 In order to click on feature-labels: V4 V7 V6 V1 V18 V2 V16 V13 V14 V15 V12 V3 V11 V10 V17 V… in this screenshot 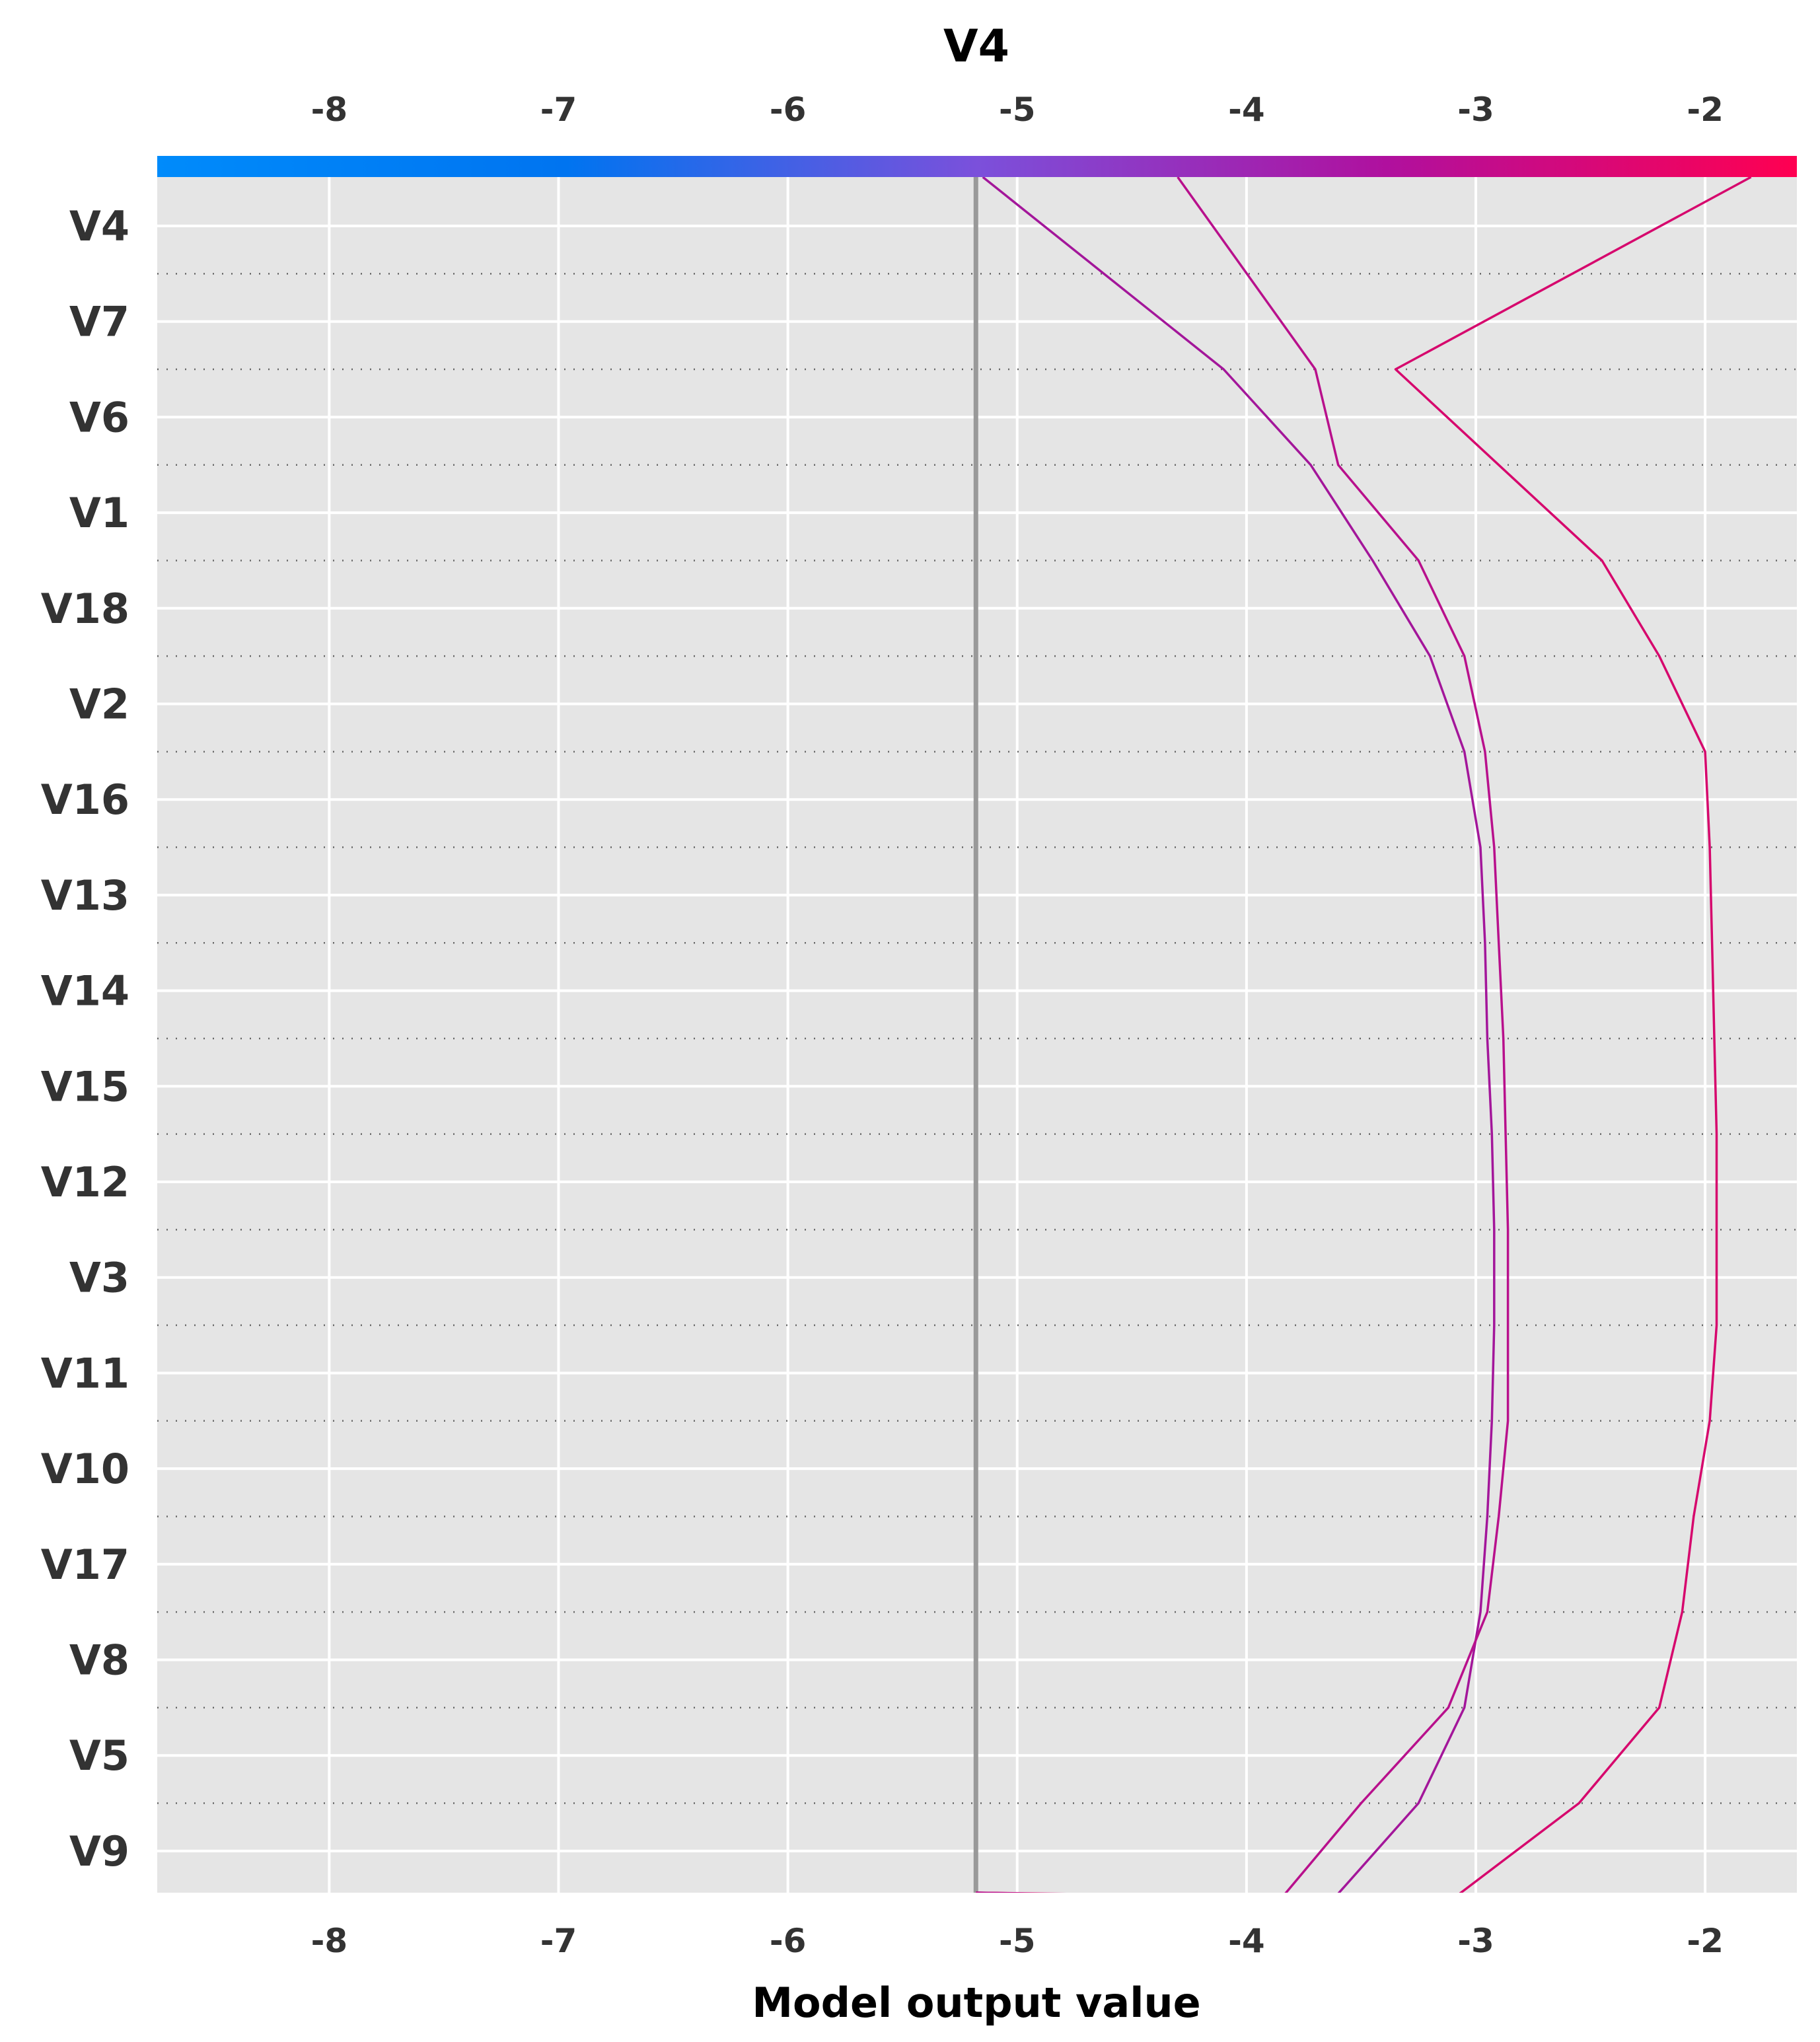, I will do `click(85, 1039)`.